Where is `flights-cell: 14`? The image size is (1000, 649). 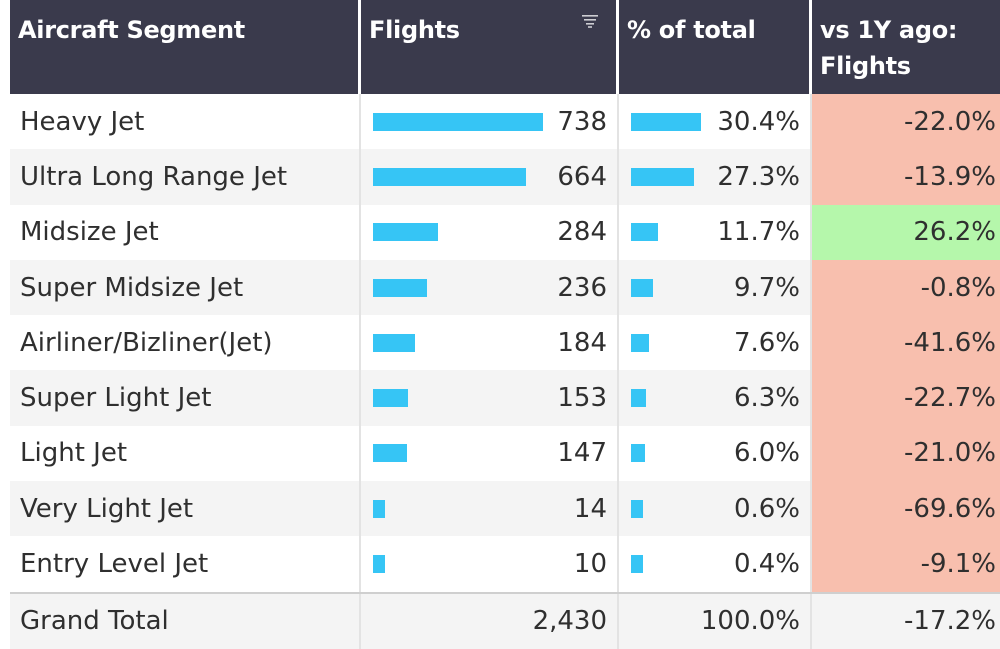 flights-cell: 14 is located at coordinates (490, 509).